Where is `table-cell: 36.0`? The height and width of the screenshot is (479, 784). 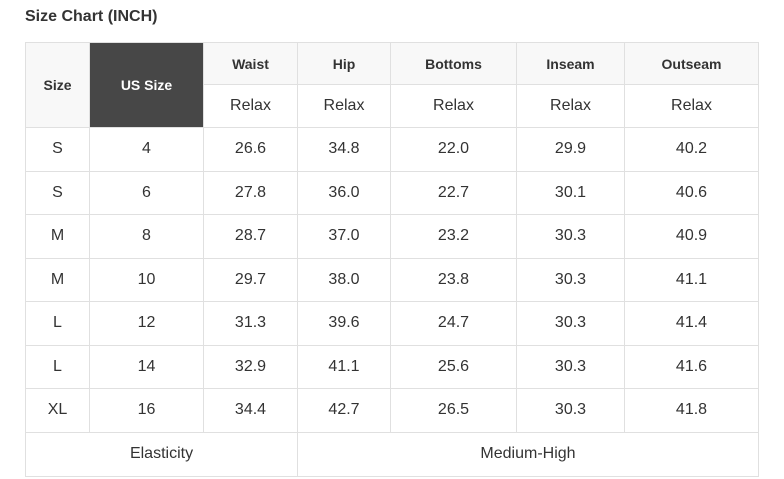 table-cell: 36.0 is located at coordinates (344, 192).